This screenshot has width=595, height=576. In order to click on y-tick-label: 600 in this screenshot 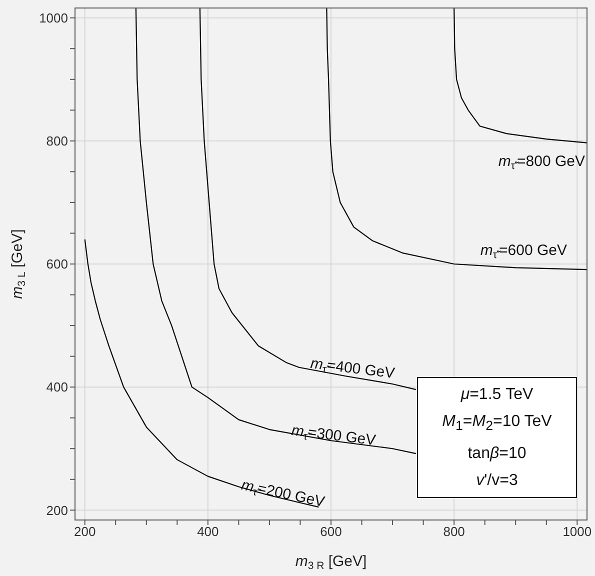, I will do `click(57, 264)`.